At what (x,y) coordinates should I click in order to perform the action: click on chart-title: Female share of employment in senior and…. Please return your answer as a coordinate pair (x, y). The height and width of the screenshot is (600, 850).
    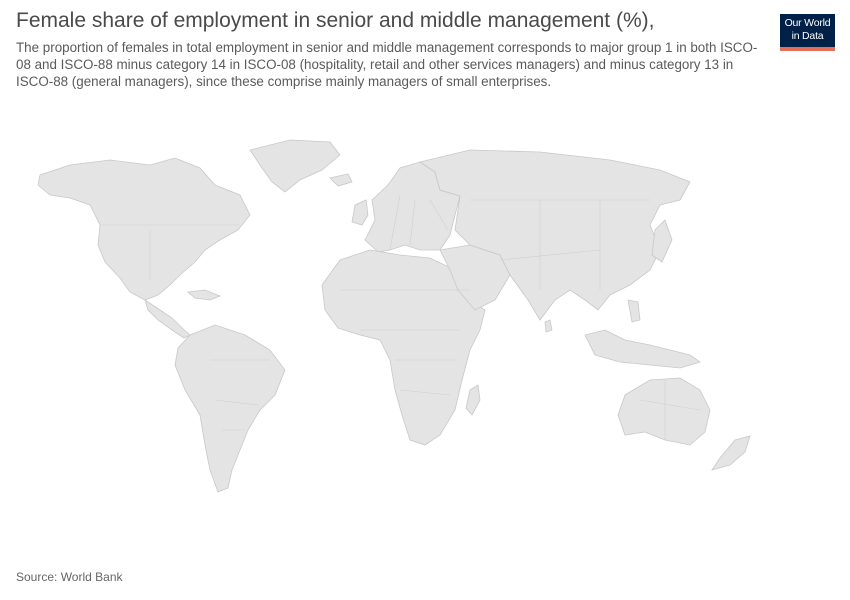
    Looking at the image, I should click on (335, 20).